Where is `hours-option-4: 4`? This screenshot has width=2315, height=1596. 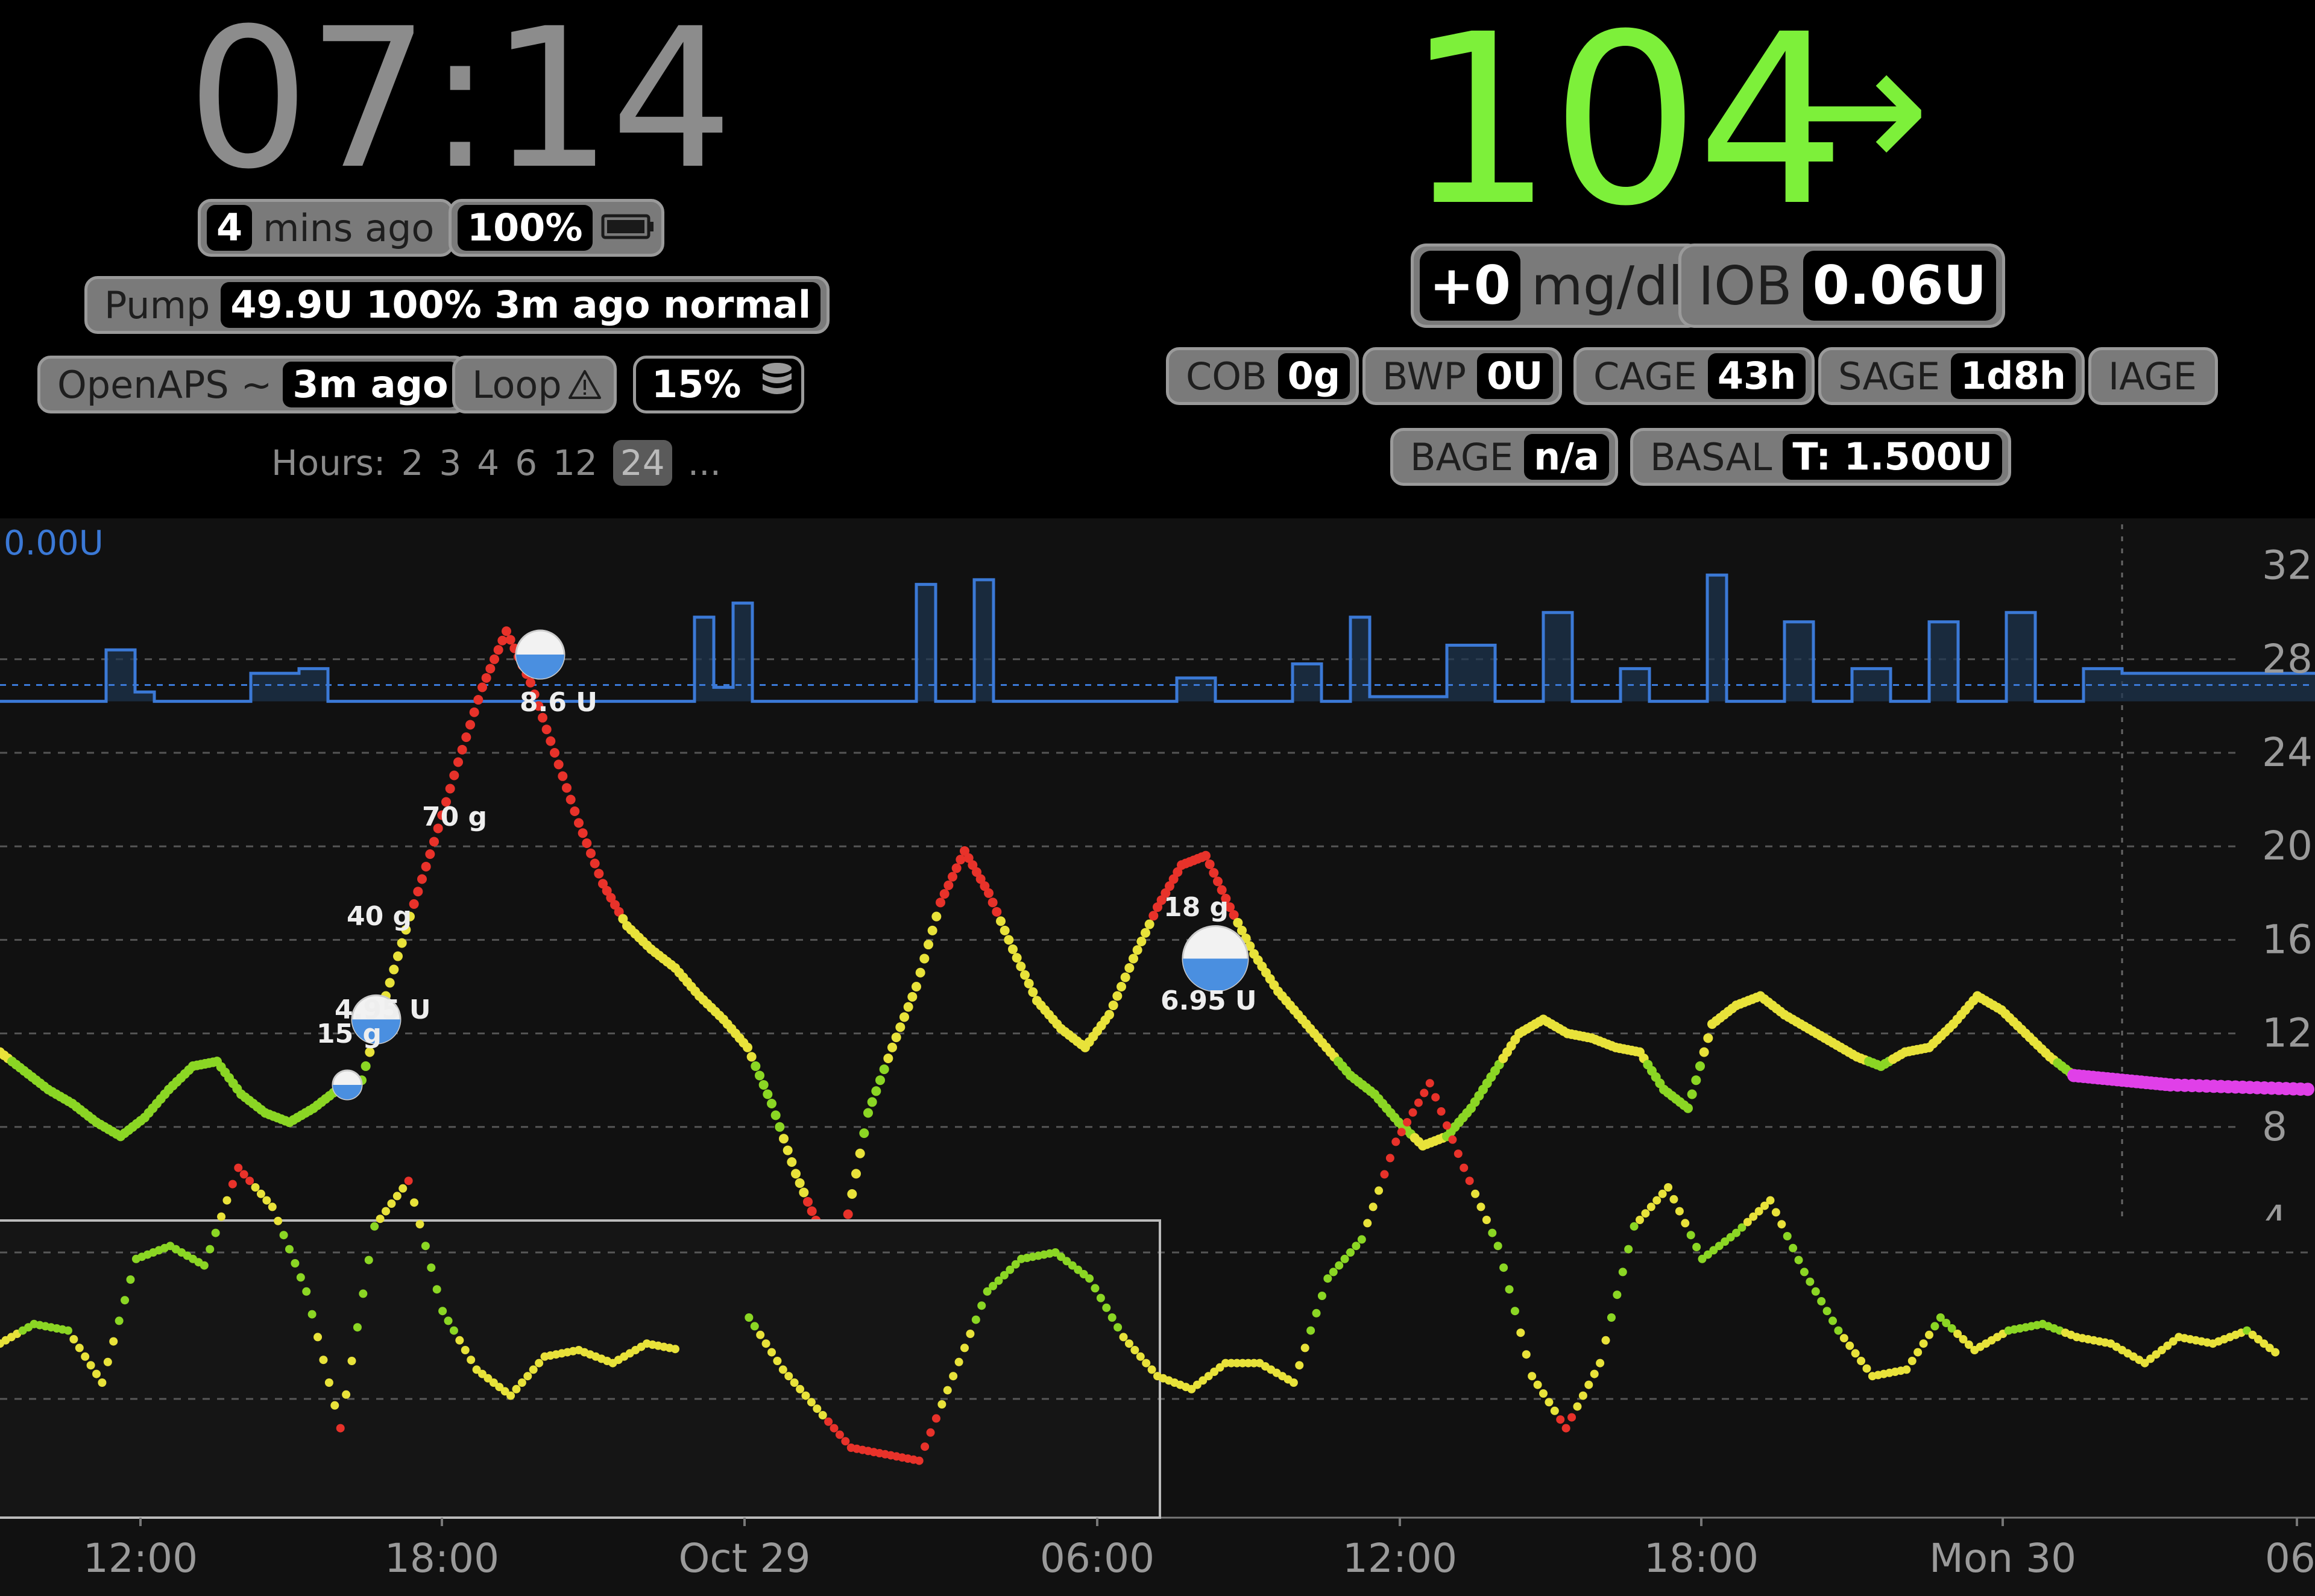
hours-option-4: 4 is located at coordinates (488, 463).